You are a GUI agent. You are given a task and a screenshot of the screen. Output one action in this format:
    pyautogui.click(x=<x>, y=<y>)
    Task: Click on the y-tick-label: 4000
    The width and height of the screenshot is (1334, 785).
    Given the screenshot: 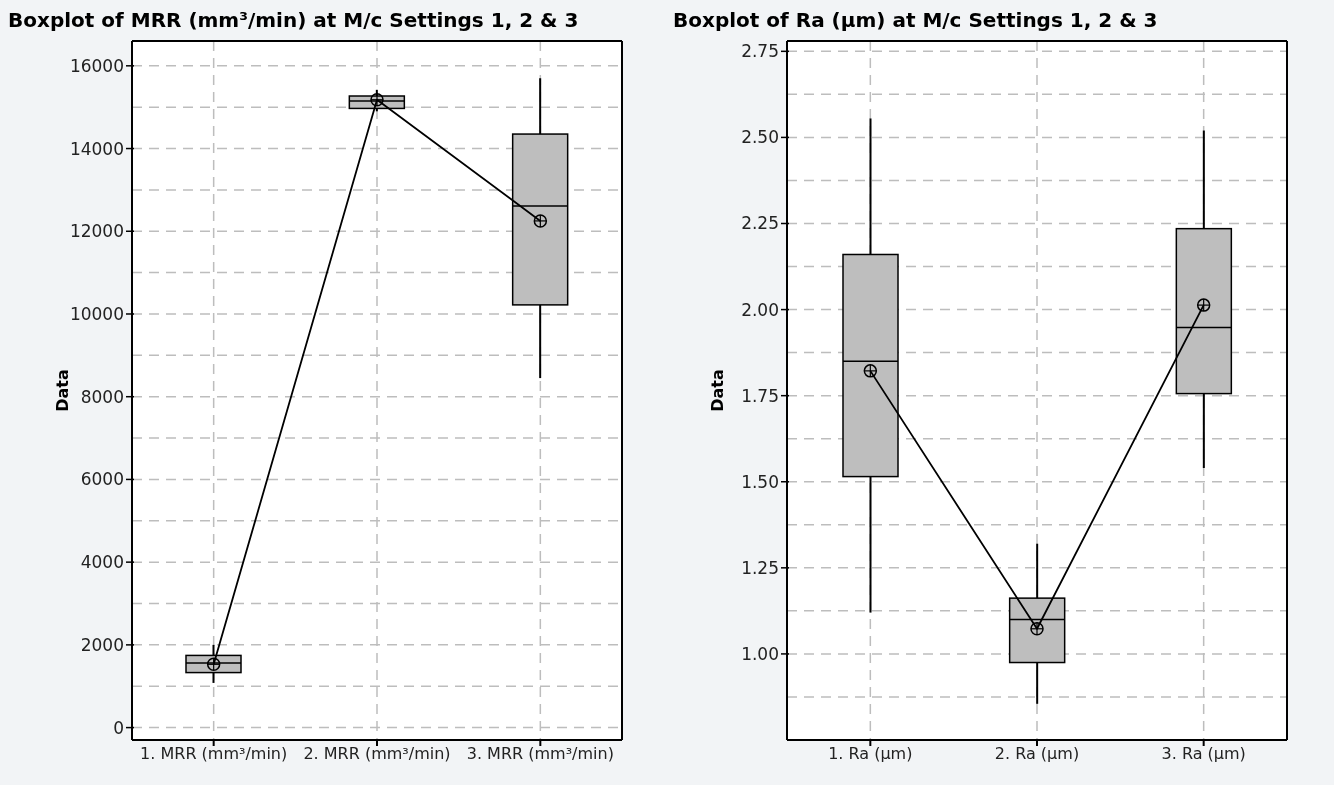 What is the action you would take?
    pyautogui.click(x=102, y=562)
    